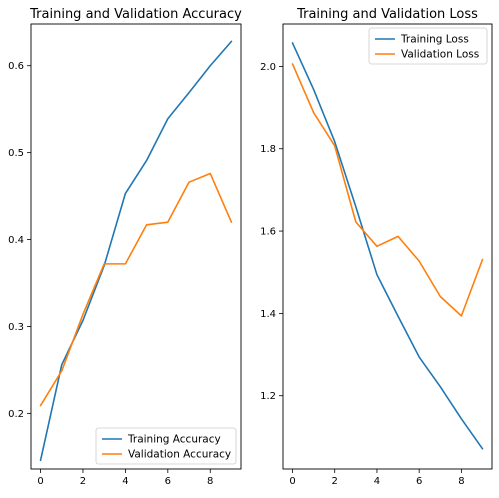  I want to click on loss-y-tick-label: 2.0, so click(268, 67).